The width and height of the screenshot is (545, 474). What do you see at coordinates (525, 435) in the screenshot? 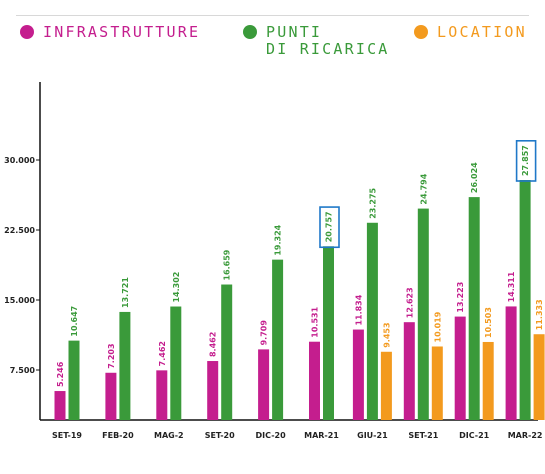
I see `x-category-label: MAR-22` at bounding box center [525, 435].